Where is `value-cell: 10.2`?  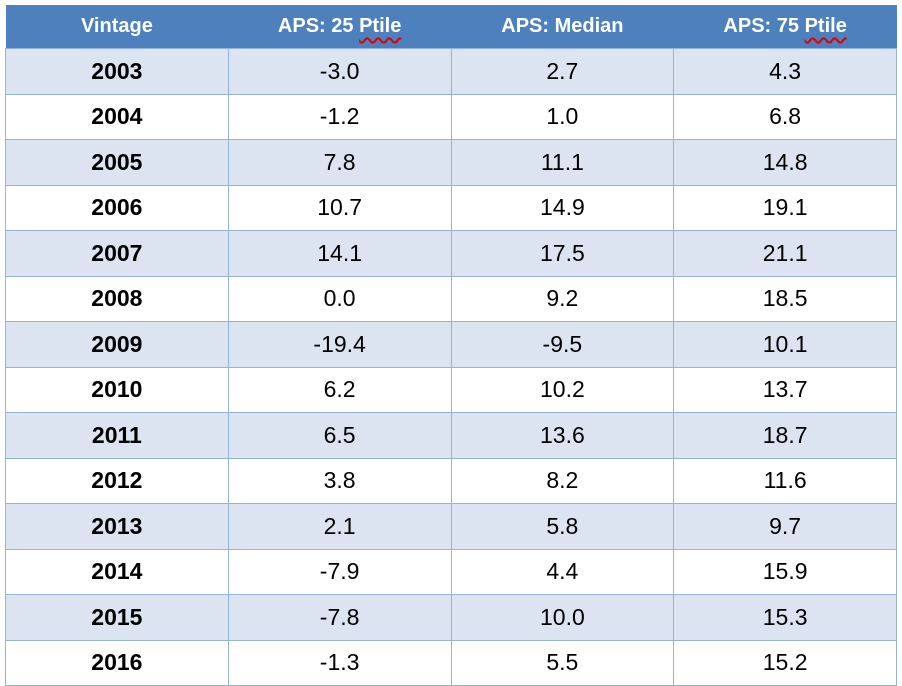
value-cell: 10.2 is located at coordinates (562, 389).